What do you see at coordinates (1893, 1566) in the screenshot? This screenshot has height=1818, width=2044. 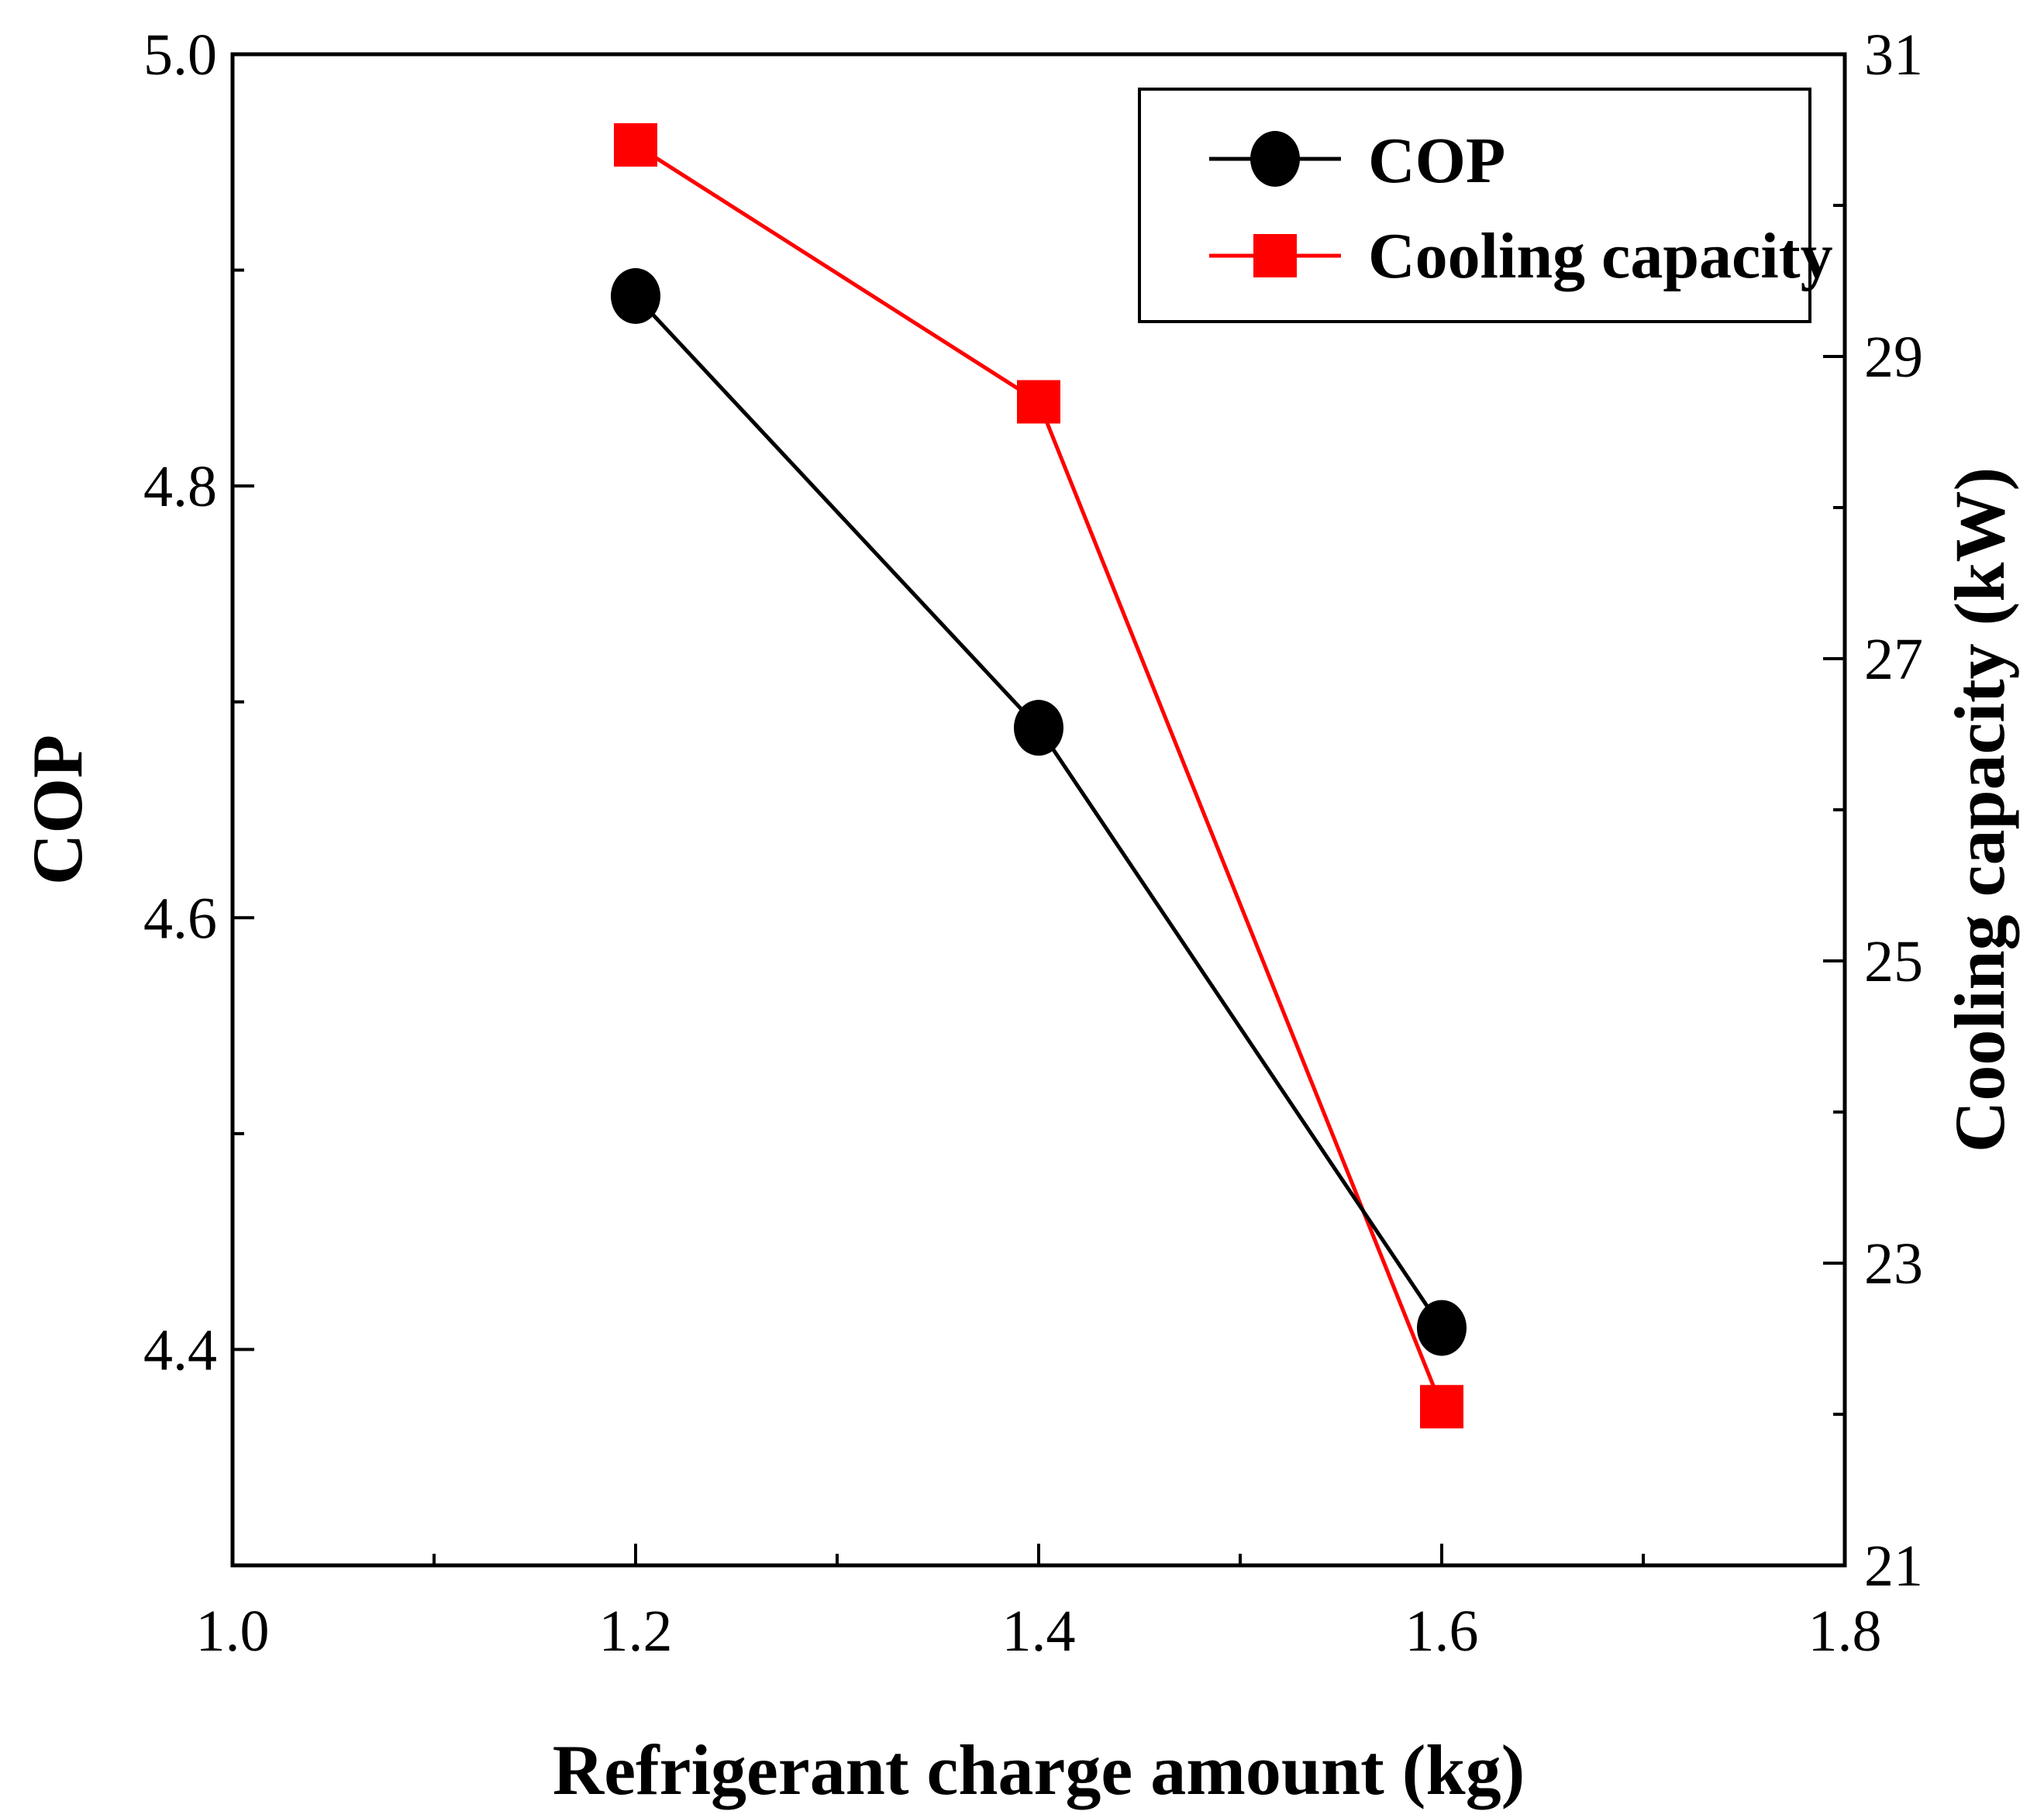 I see `y2-tick-label: 21` at bounding box center [1893, 1566].